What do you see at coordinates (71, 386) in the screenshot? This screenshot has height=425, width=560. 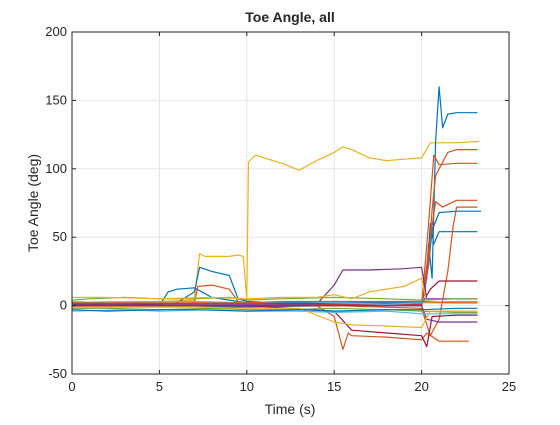 I see `x-tick-label: 0` at bounding box center [71, 386].